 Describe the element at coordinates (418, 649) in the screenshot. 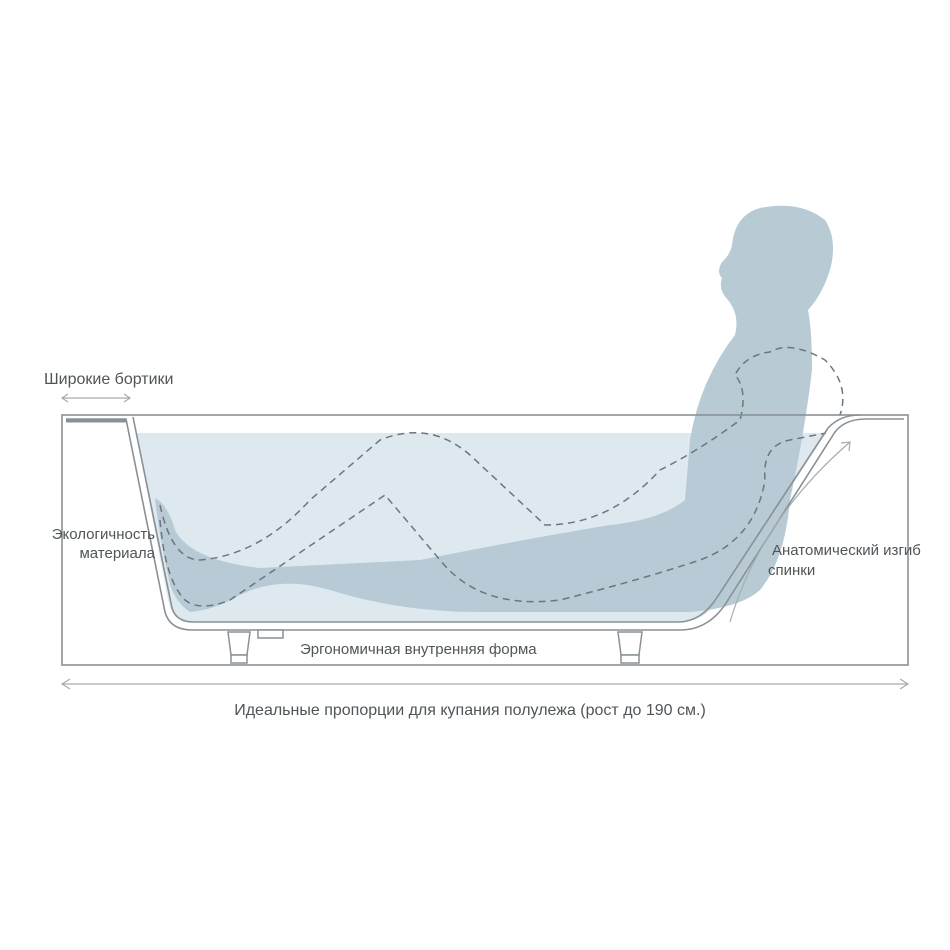

I see `ergonomic-shape-label: Эргономичная внутренняя форма` at that location.